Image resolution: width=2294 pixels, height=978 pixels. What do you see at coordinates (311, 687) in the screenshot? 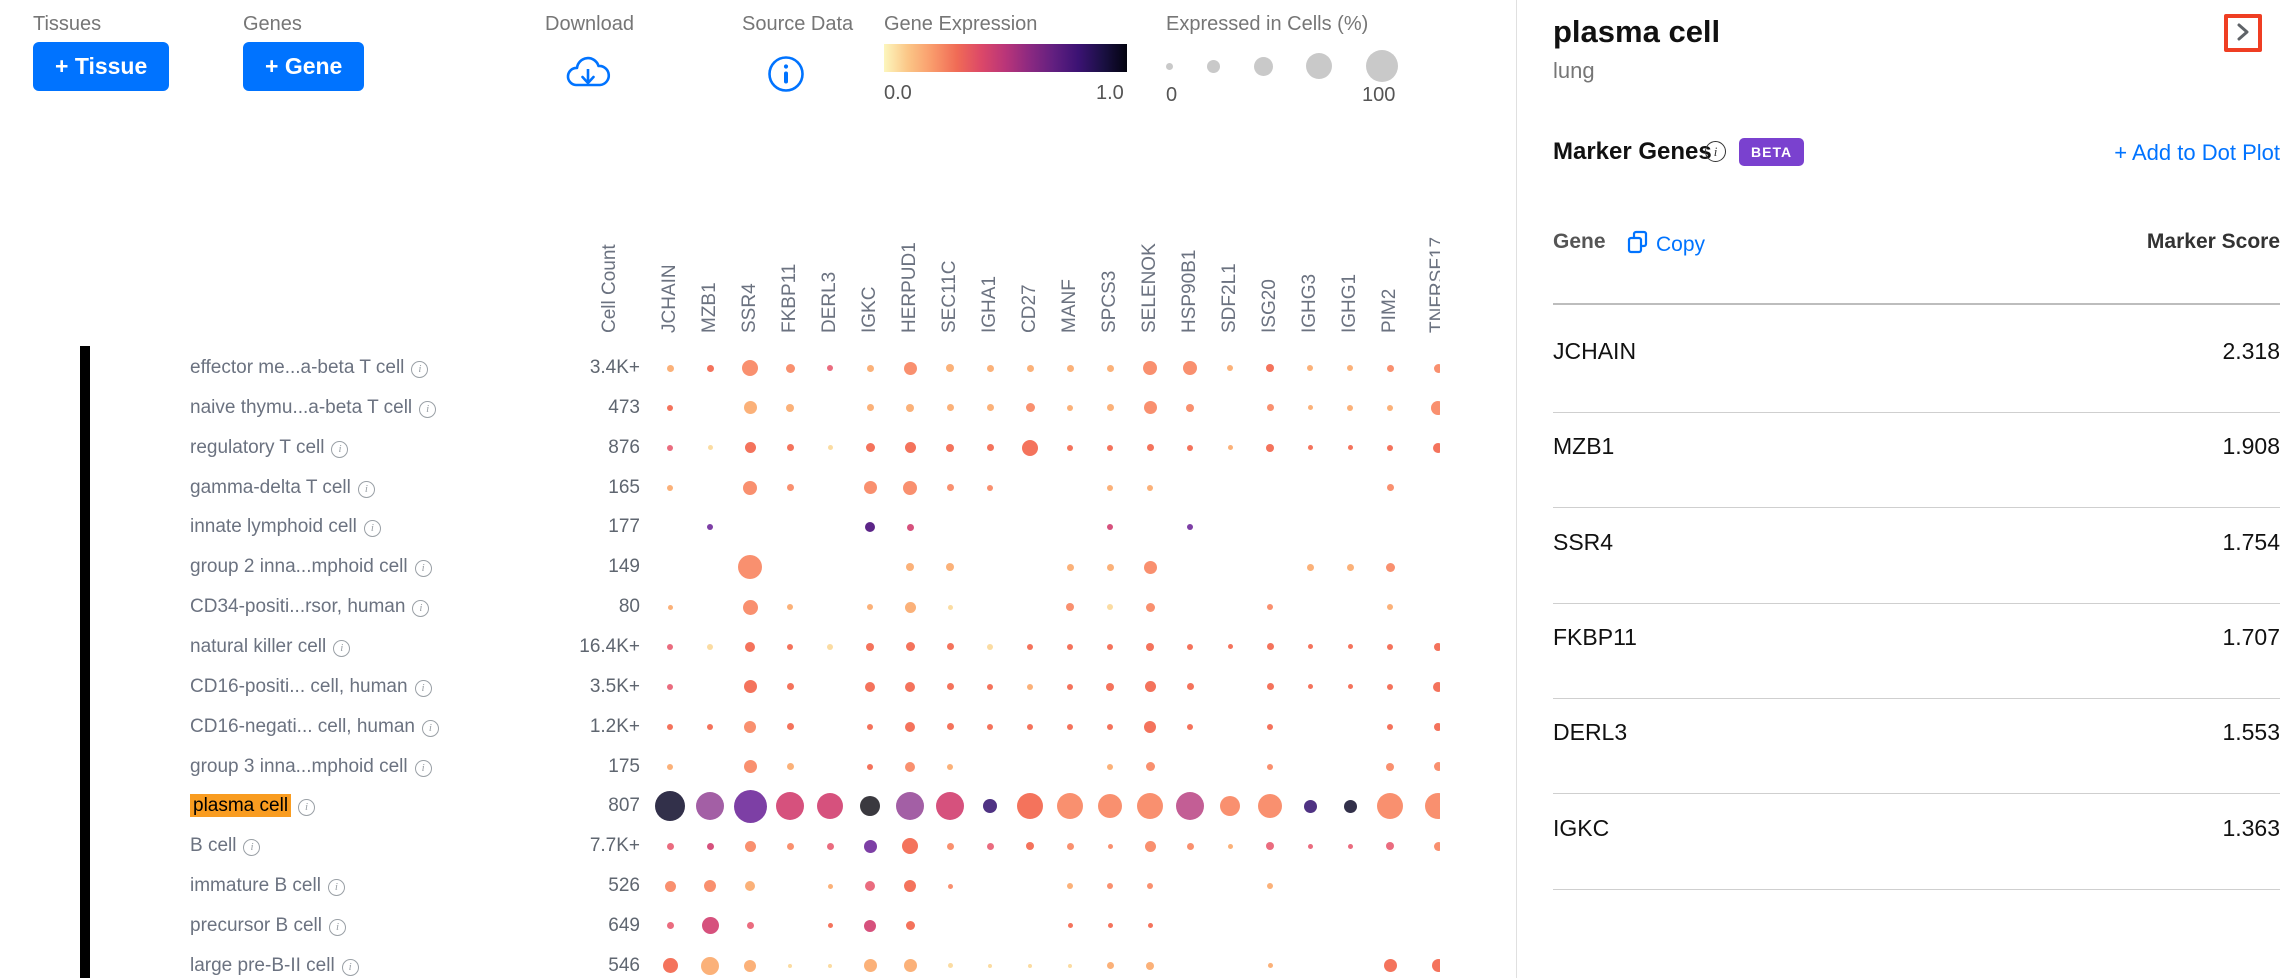
I see `cell-type-label: CD16-positi... cell, human i` at bounding box center [311, 687].